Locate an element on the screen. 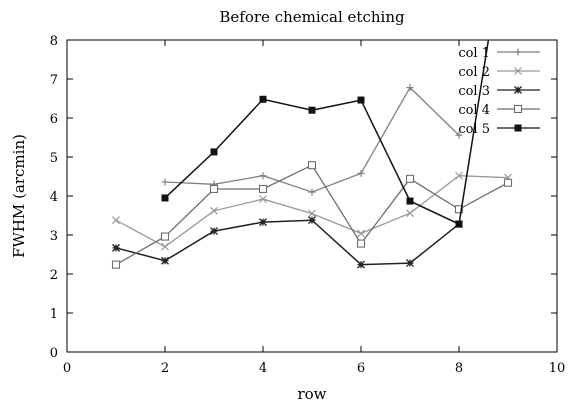 This screenshot has width=573, height=404. x-tick-label: 10 is located at coordinates (557, 368).